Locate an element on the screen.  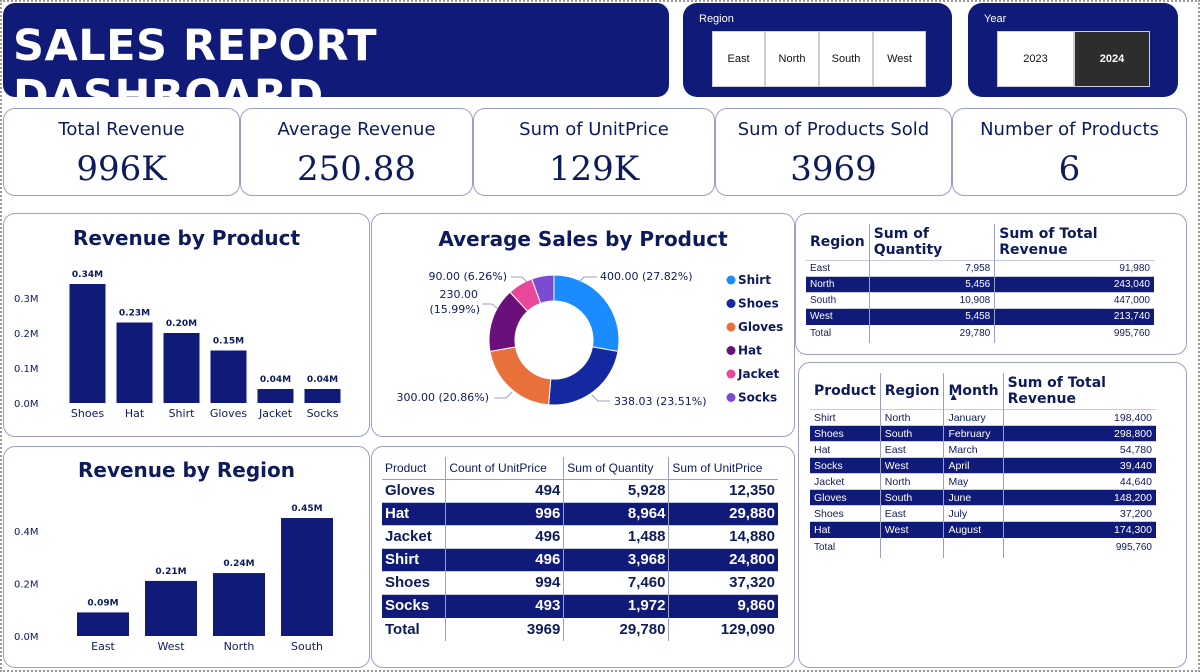
table-cell: March is located at coordinates (973, 449).